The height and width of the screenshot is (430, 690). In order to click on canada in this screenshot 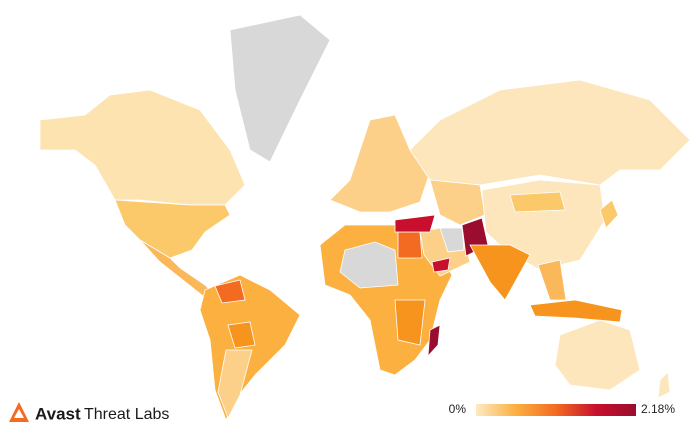, I will do `click(142, 147)`.